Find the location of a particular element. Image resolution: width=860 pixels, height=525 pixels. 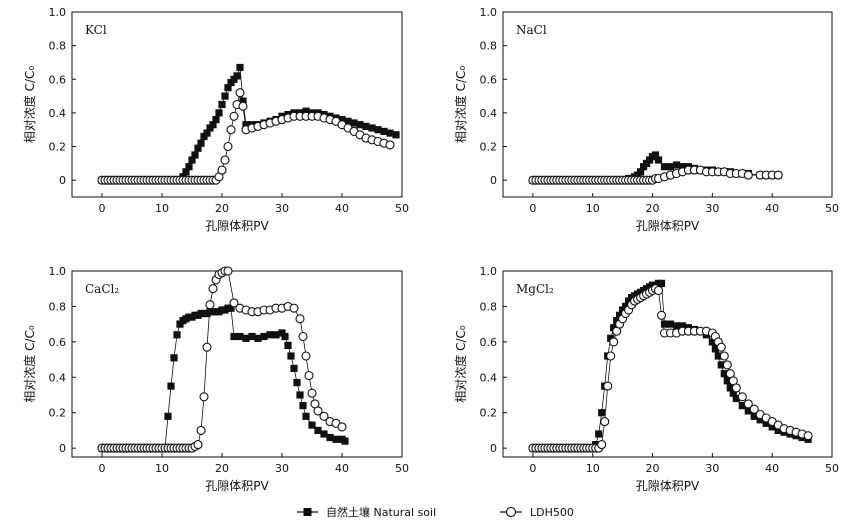

panel-label: NaCl is located at coordinates (531, 30).